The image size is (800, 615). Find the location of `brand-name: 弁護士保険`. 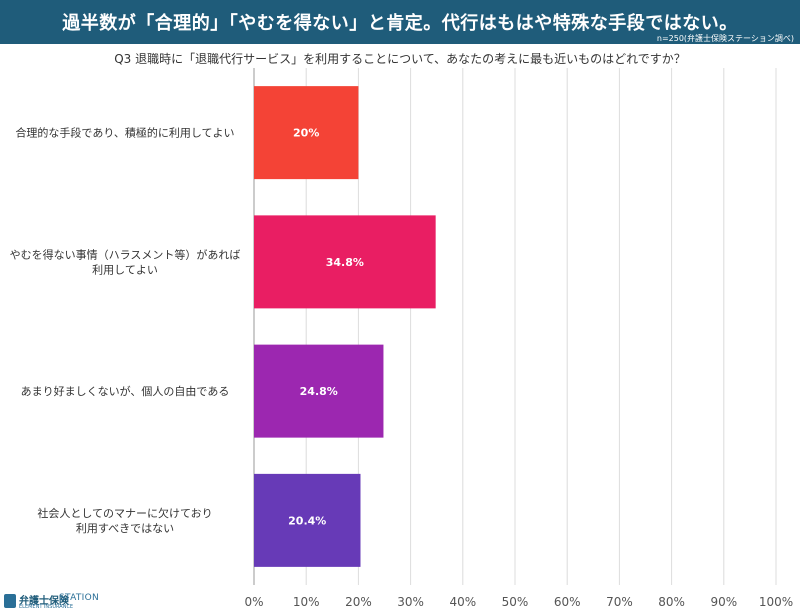

brand-name: 弁護士保険 is located at coordinates (44, 601).